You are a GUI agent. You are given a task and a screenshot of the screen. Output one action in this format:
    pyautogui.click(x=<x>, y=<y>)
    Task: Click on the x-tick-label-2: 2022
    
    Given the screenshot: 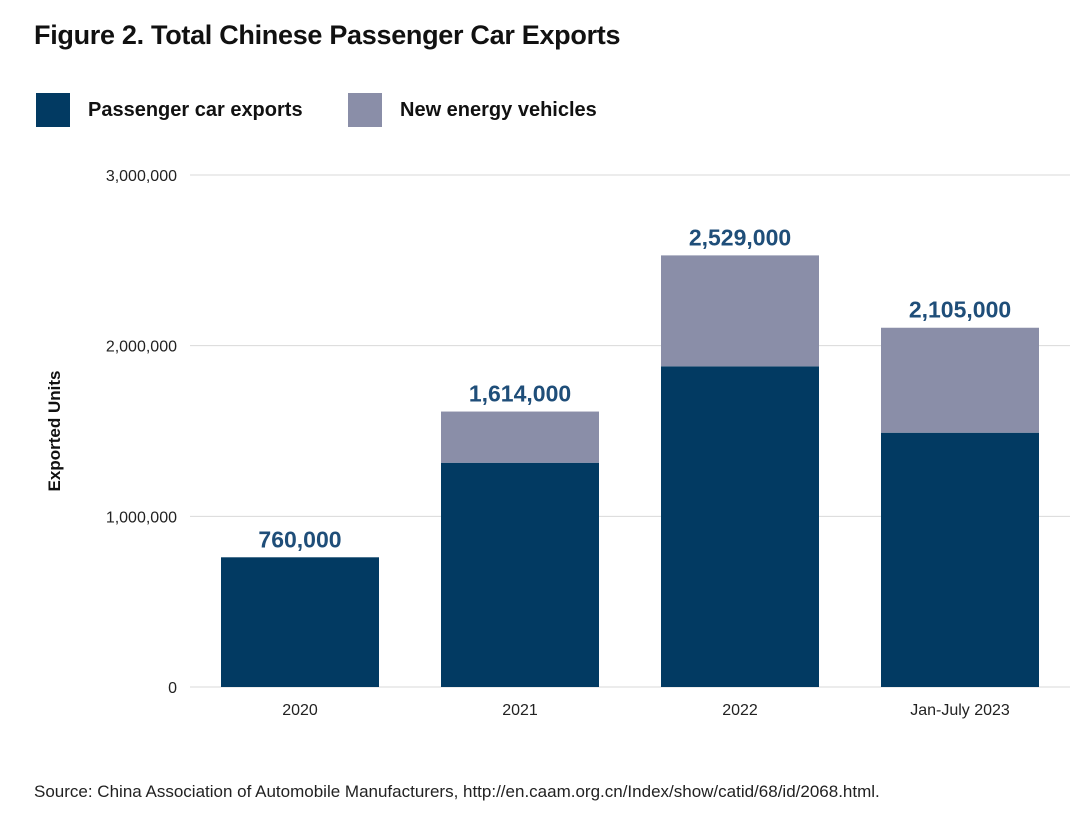 What is the action you would take?
    pyautogui.click(x=740, y=710)
    